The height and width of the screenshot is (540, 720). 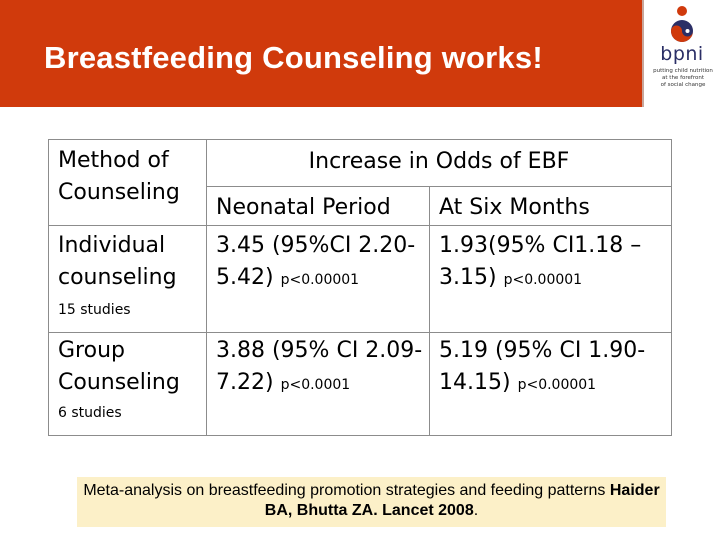 I want to click on study-count: 15 studies, so click(x=94, y=310).